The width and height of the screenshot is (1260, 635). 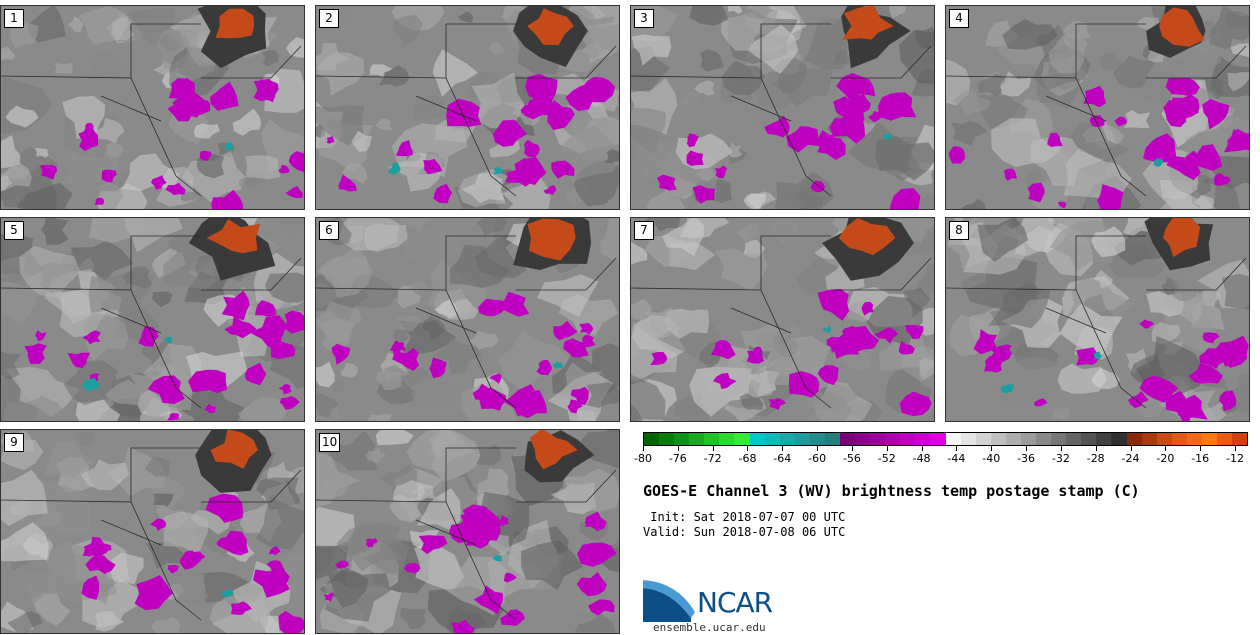 What do you see at coordinates (747, 458) in the screenshot?
I see `colorbar-tick-label: -68` at bounding box center [747, 458].